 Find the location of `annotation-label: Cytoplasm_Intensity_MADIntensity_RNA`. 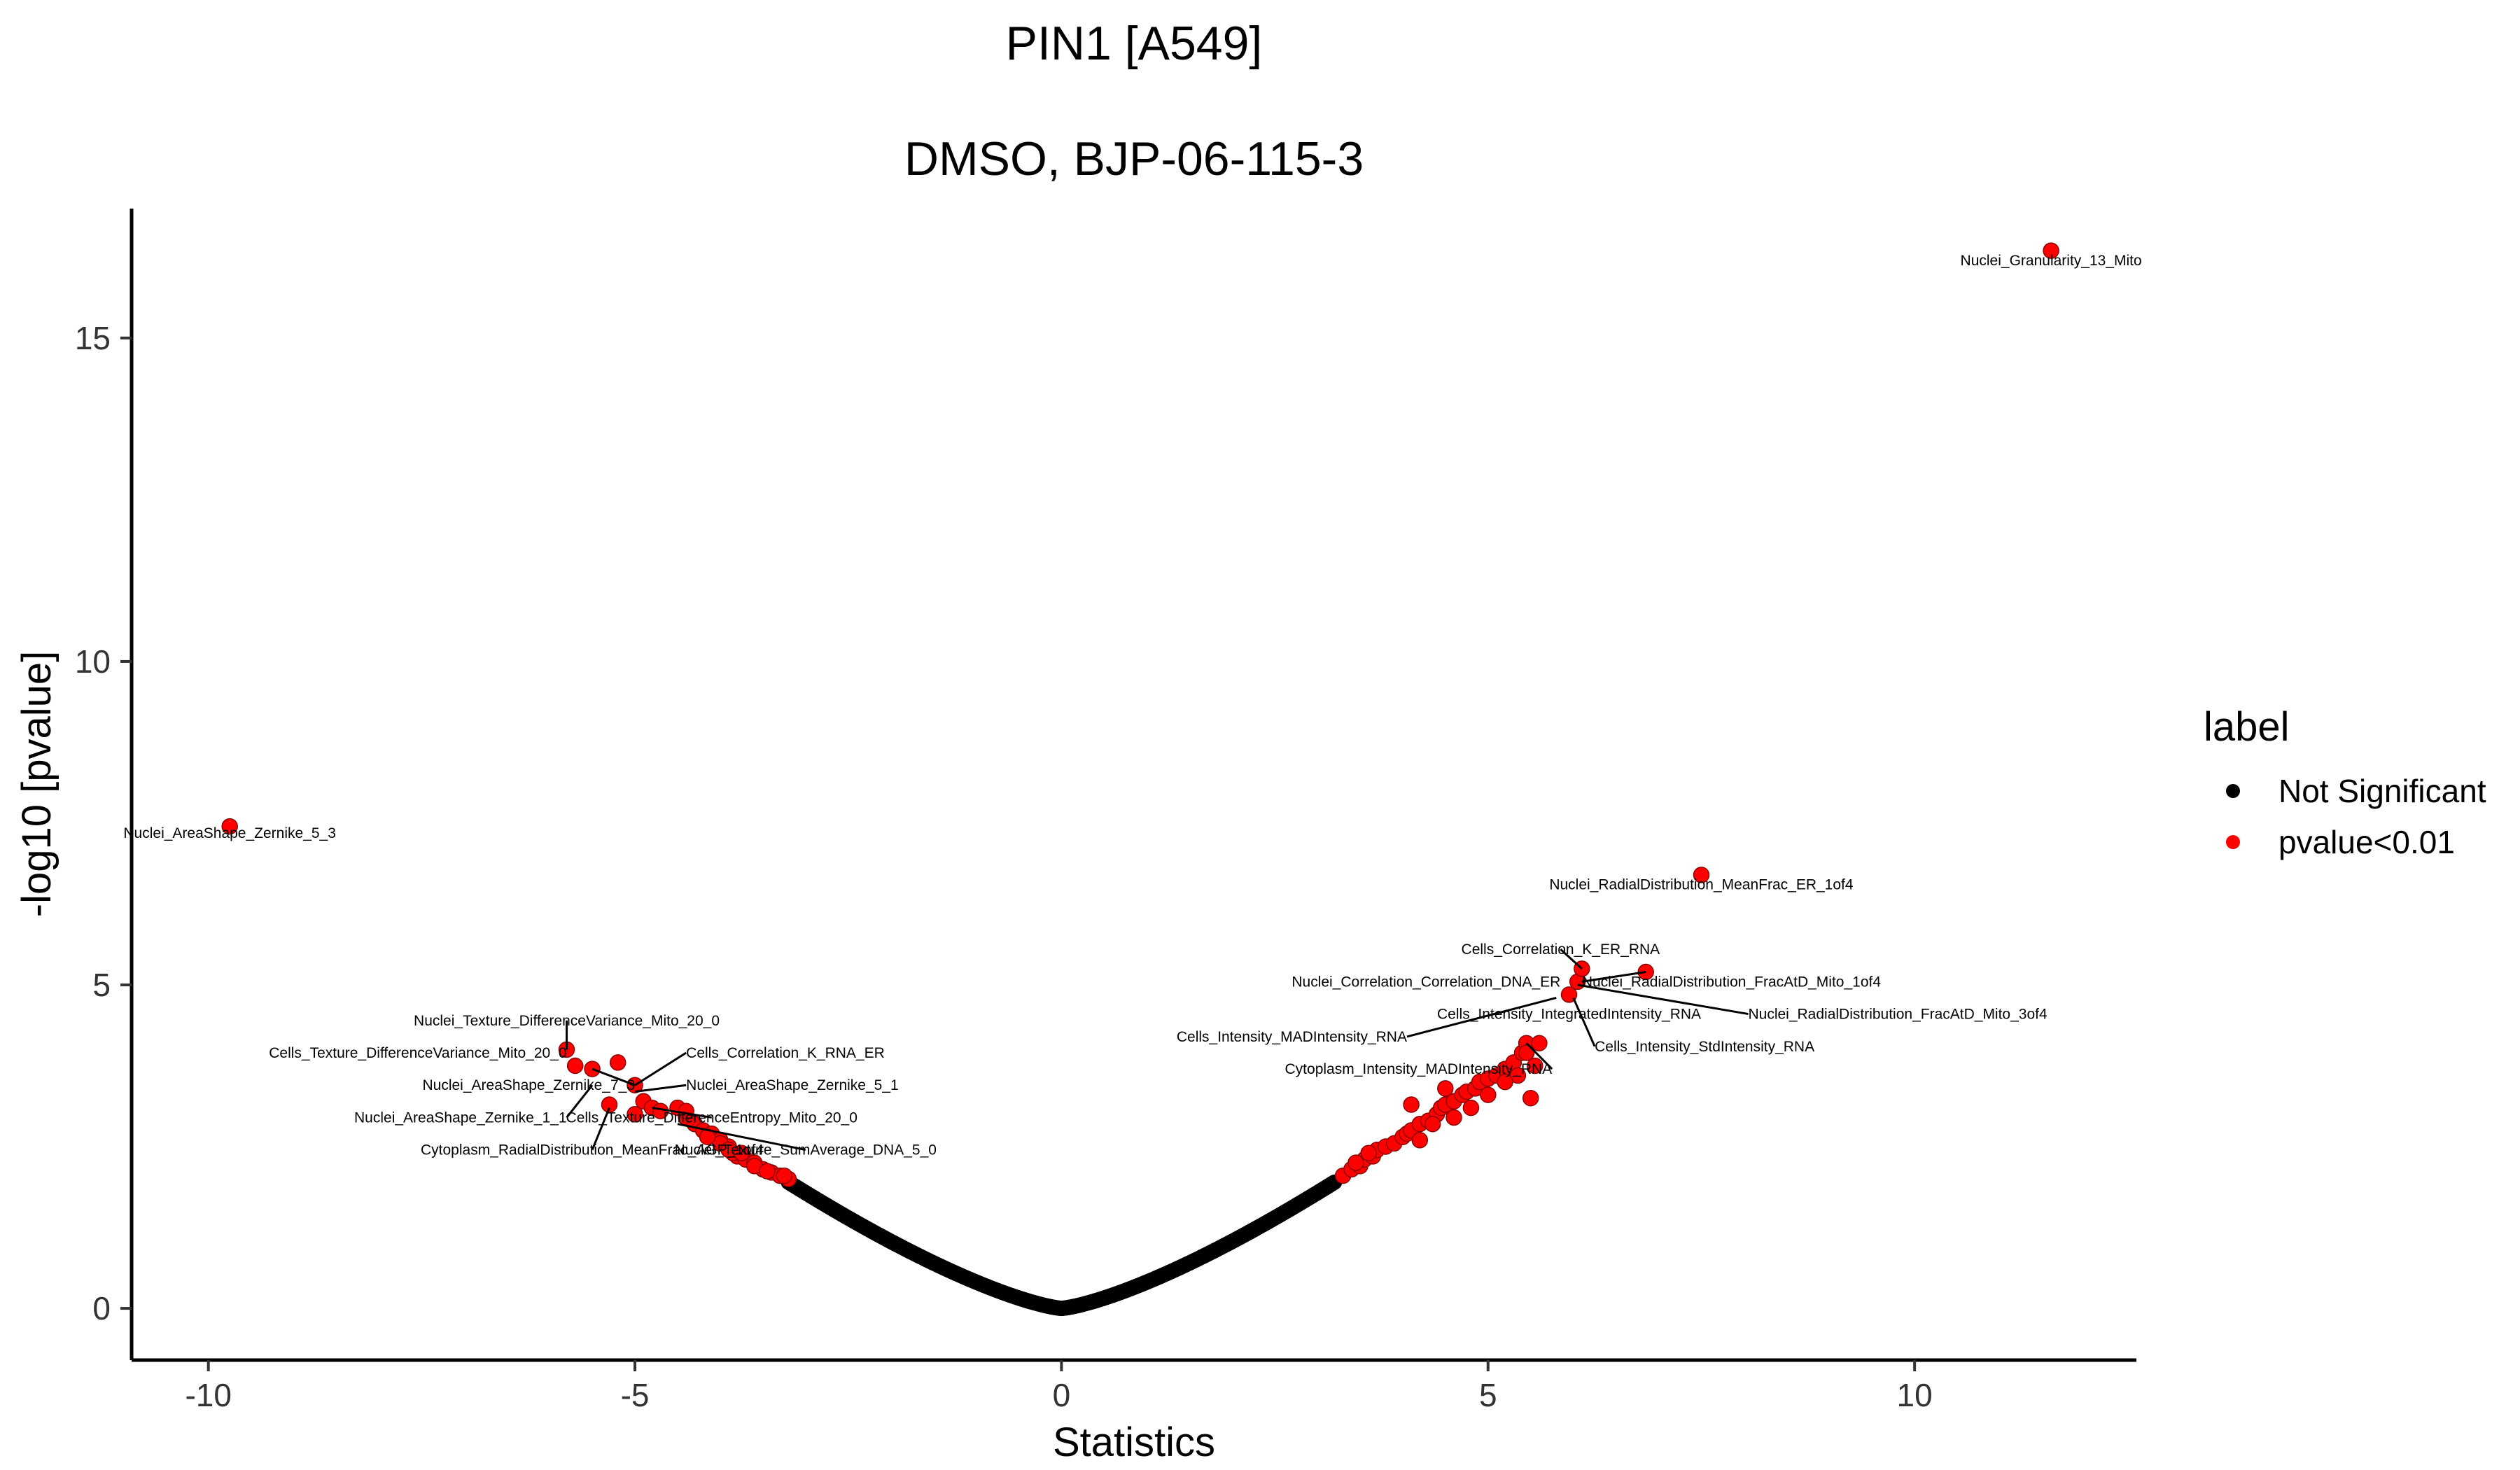

annotation-label: Cytoplasm_Intensity_MADIntensity_RNA is located at coordinates (1419, 1069).